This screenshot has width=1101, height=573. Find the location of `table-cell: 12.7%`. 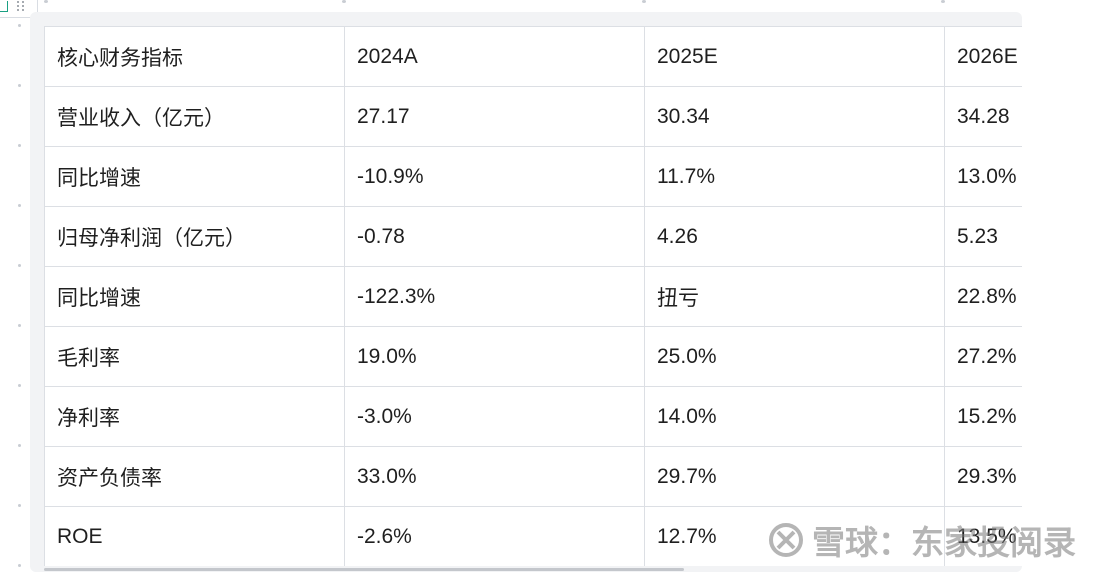

table-cell: 12.7% is located at coordinates (794, 536).